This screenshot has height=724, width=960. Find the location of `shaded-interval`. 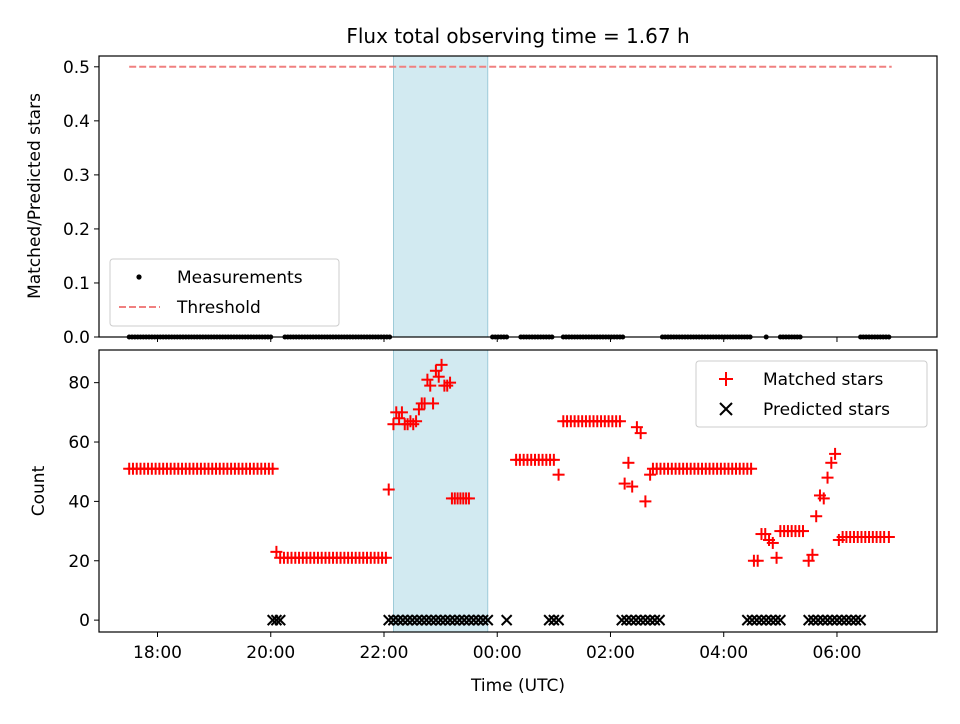

shaded-interval is located at coordinates (441, 491).